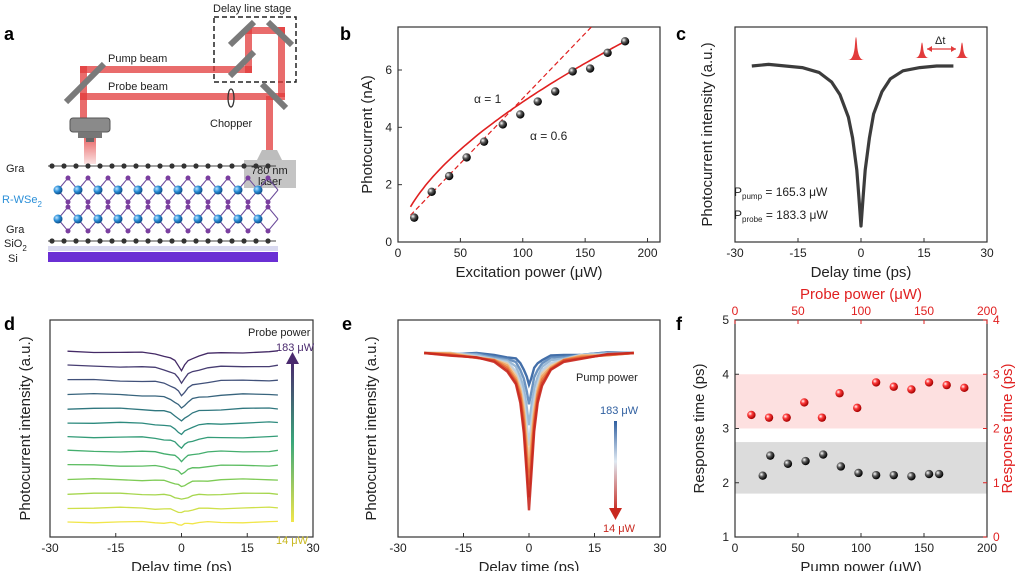 The height and width of the screenshot is (571, 1024). I want to click on beam-down-to-objective, so click(83, 93).